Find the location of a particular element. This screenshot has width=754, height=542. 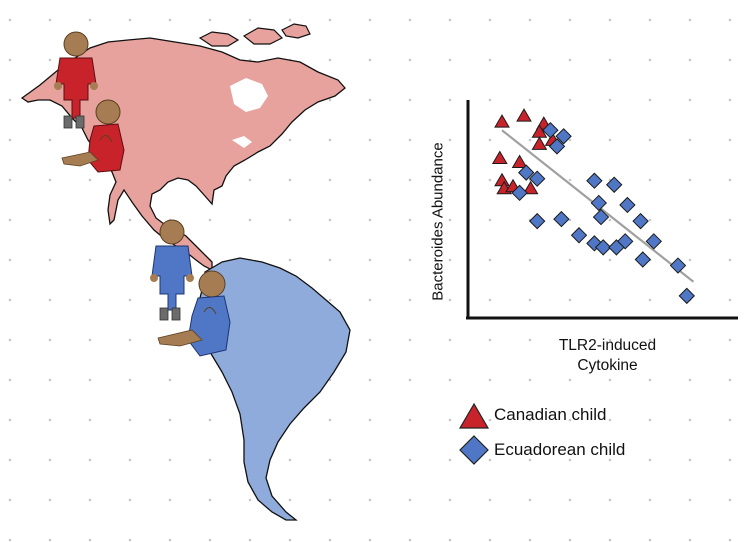

south-america-map is located at coordinates (273, 389).